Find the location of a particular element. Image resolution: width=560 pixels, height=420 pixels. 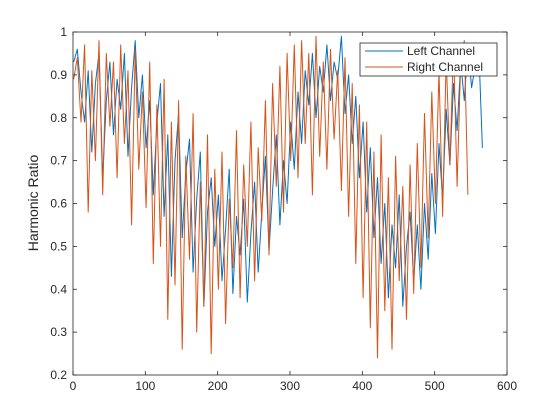

x-tick-label: 100 is located at coordinates (145, 386).